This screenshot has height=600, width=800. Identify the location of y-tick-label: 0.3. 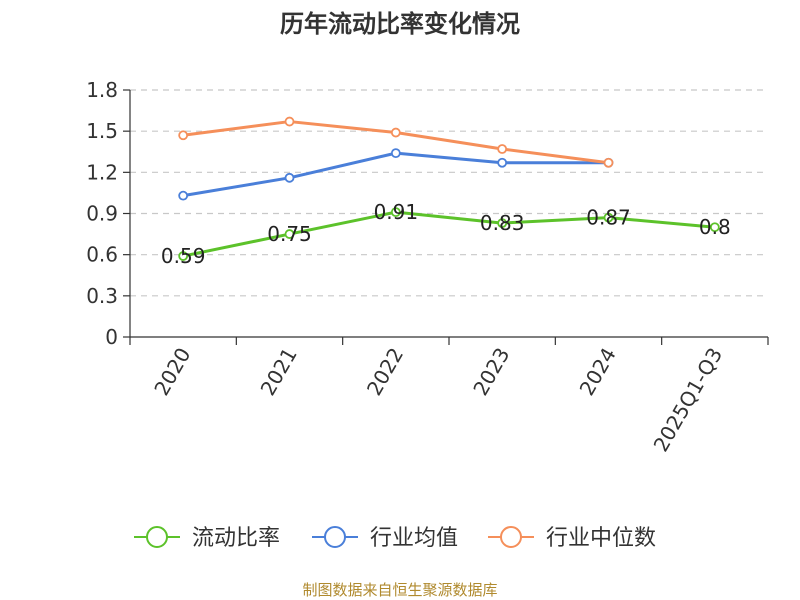
(102, 296).